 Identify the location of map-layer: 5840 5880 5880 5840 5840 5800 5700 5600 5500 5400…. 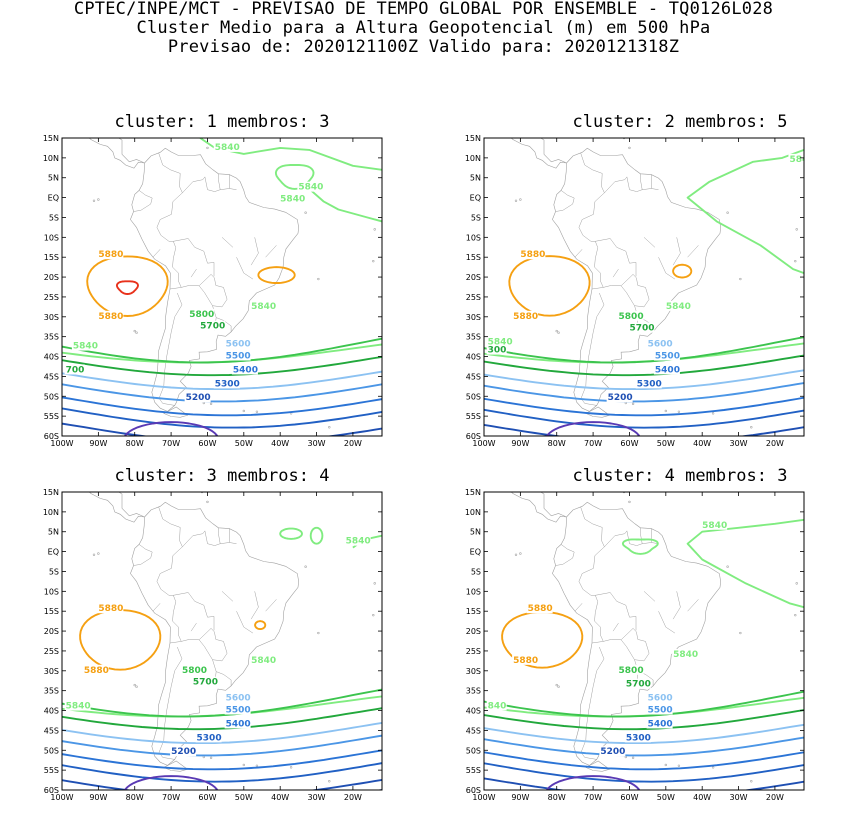
(222, 639).